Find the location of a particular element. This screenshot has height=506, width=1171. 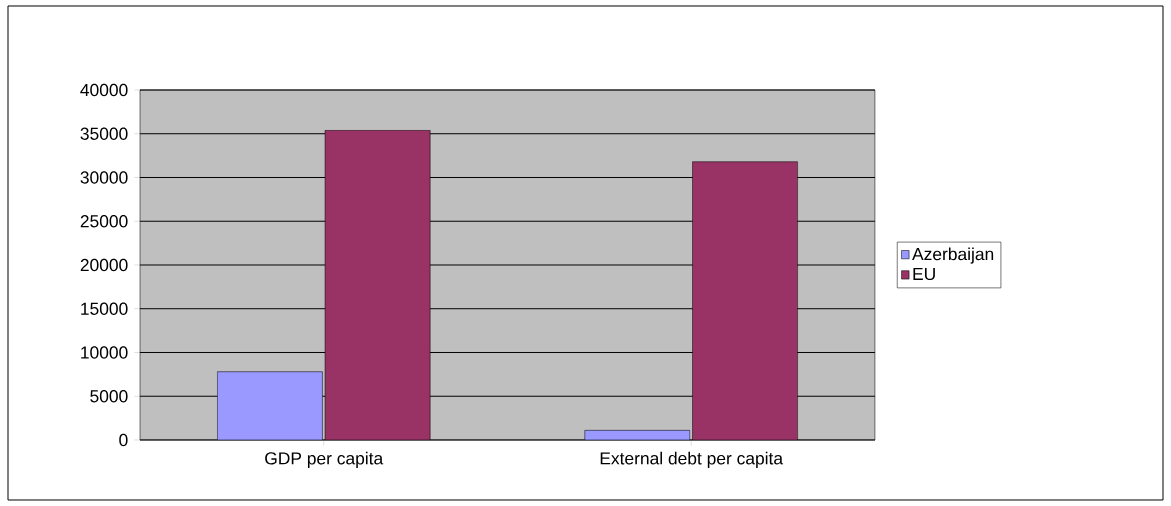

y-tick-label: 30000 is located at coordinates (104, 177).